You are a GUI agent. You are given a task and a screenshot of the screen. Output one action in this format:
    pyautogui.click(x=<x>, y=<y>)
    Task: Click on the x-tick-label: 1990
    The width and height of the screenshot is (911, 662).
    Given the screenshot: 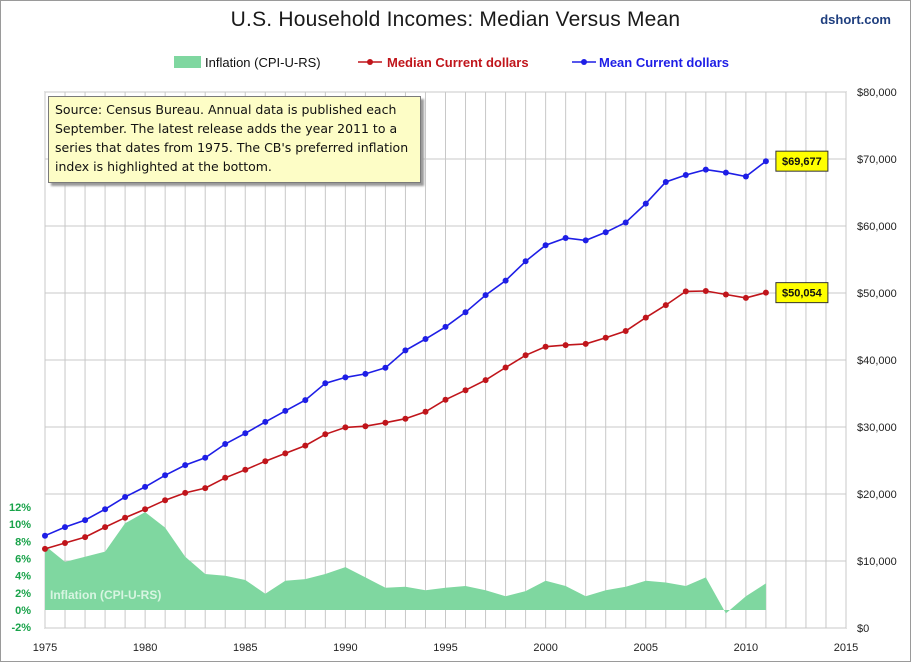 What is the action you would take?
    pyautogui.click(x=345, y=648)
    